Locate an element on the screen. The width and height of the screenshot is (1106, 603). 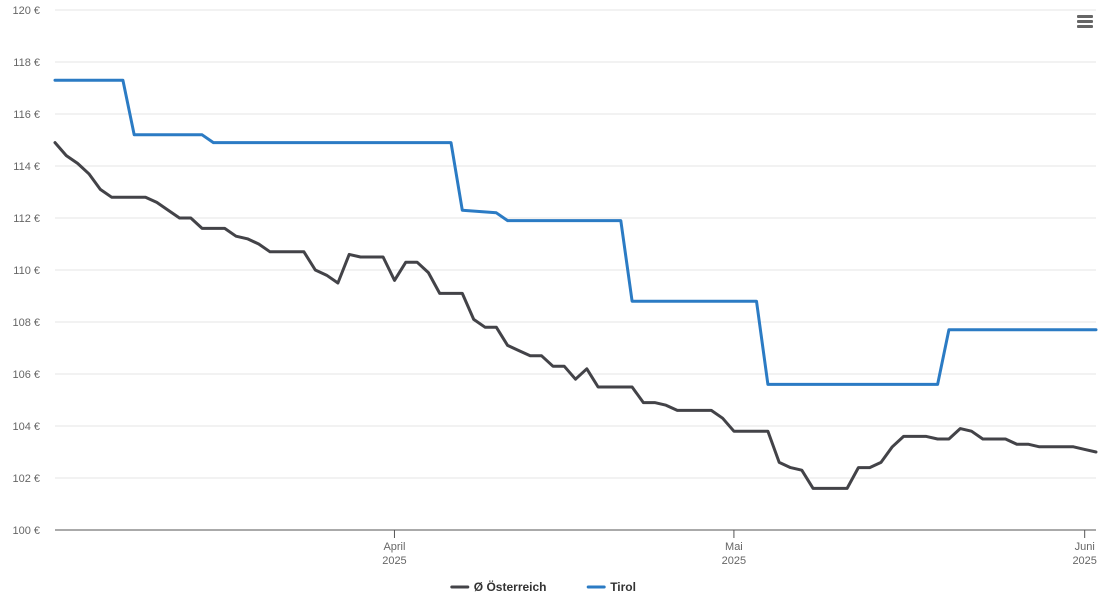
y-tick-label: 116 € is located at coordinates (26, 115).